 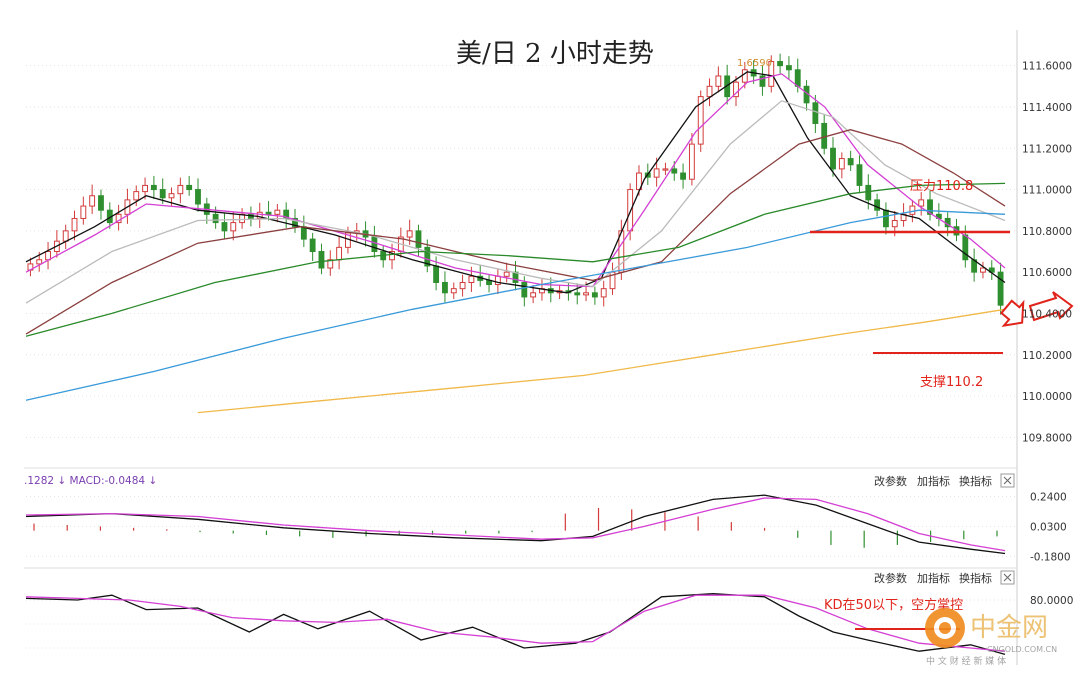 I want to click on macd-grid, so click(x=520, y=526).